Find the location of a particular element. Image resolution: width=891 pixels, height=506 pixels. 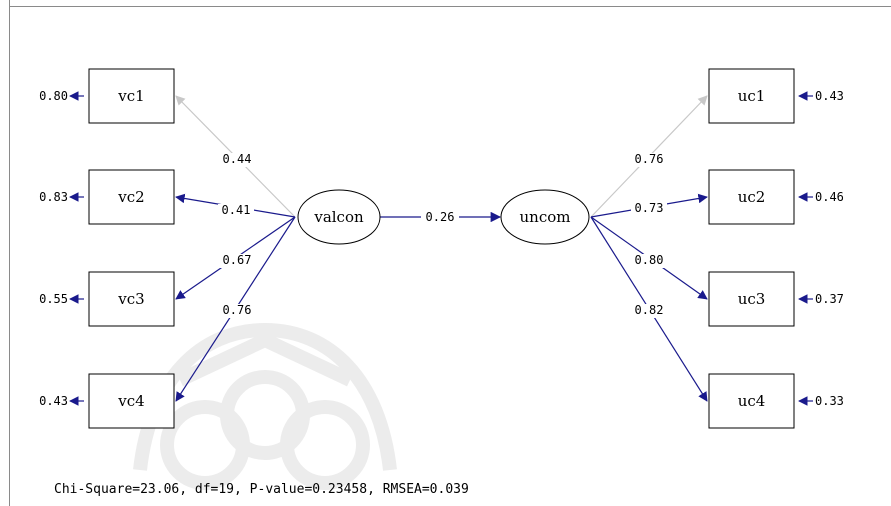

indicator-label-vc1: vc1 is located at coordinates (130, 96).